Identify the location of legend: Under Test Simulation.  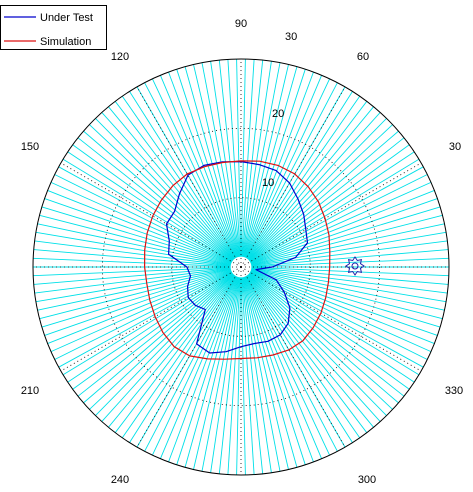
(53, 27).